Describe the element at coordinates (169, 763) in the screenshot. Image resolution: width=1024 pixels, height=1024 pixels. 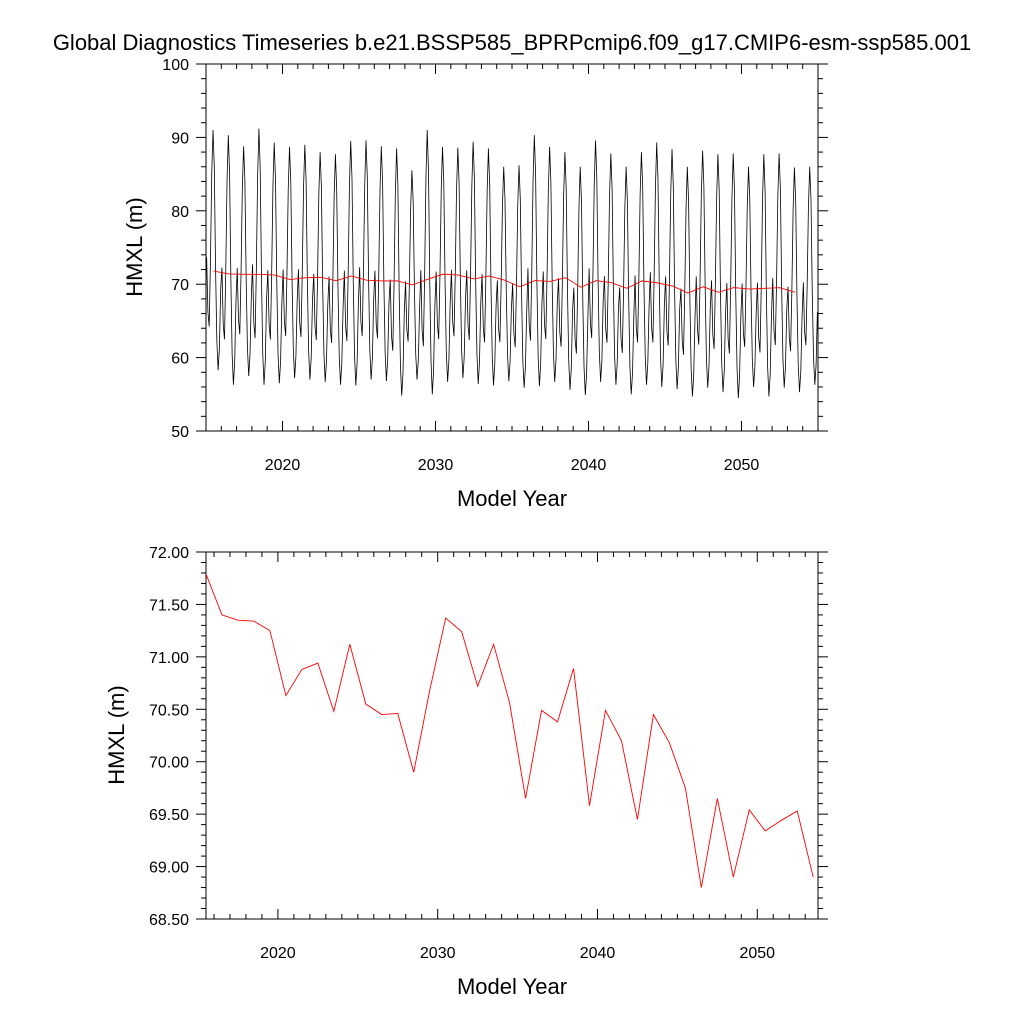
I see `y-tick-label: 70.00` at that location.